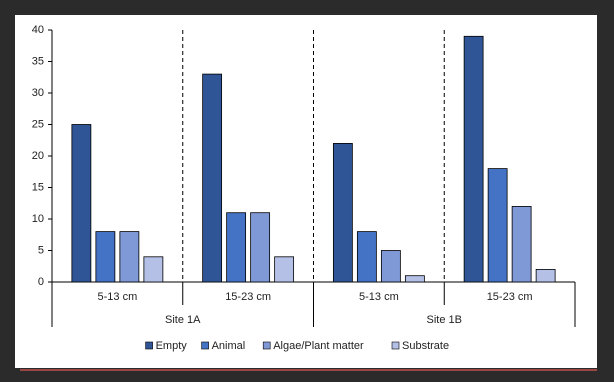 This screenshot has width=614, height=382. I want to click on legend-label: Empty, so click(172, 346).